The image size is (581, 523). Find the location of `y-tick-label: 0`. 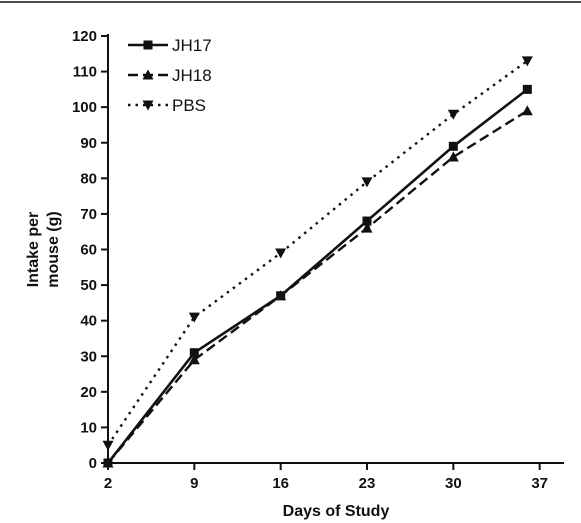

y-tick-label: 0 is located at coordinates (93, 463).